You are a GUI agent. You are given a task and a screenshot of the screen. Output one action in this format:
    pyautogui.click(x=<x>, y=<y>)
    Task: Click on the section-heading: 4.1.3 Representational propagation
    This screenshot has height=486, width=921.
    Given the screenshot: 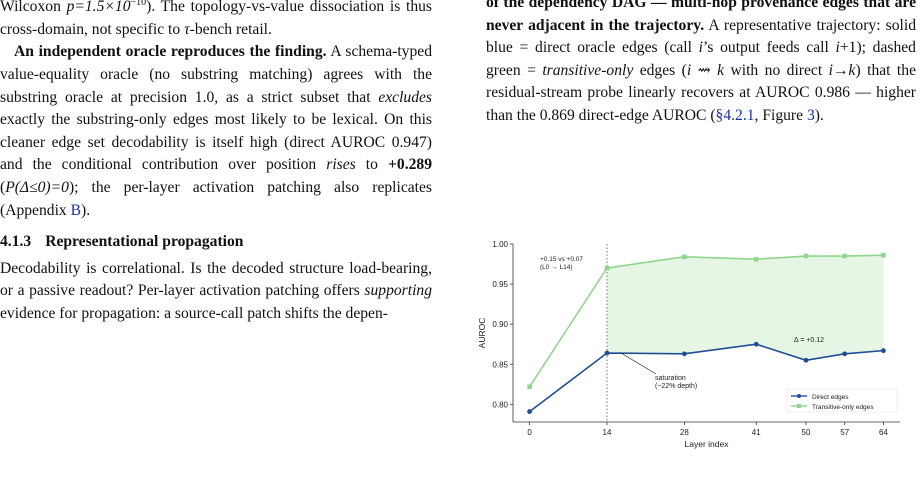 What is the action you would take?
    pyautogui.click(x=122, y=242)
    